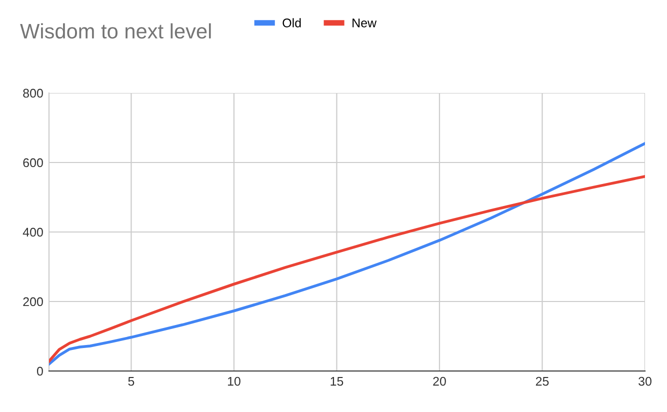 The width and height of the screenshot is (667, 412). I want to click on x-tick-label: 20, so click(439, 381).